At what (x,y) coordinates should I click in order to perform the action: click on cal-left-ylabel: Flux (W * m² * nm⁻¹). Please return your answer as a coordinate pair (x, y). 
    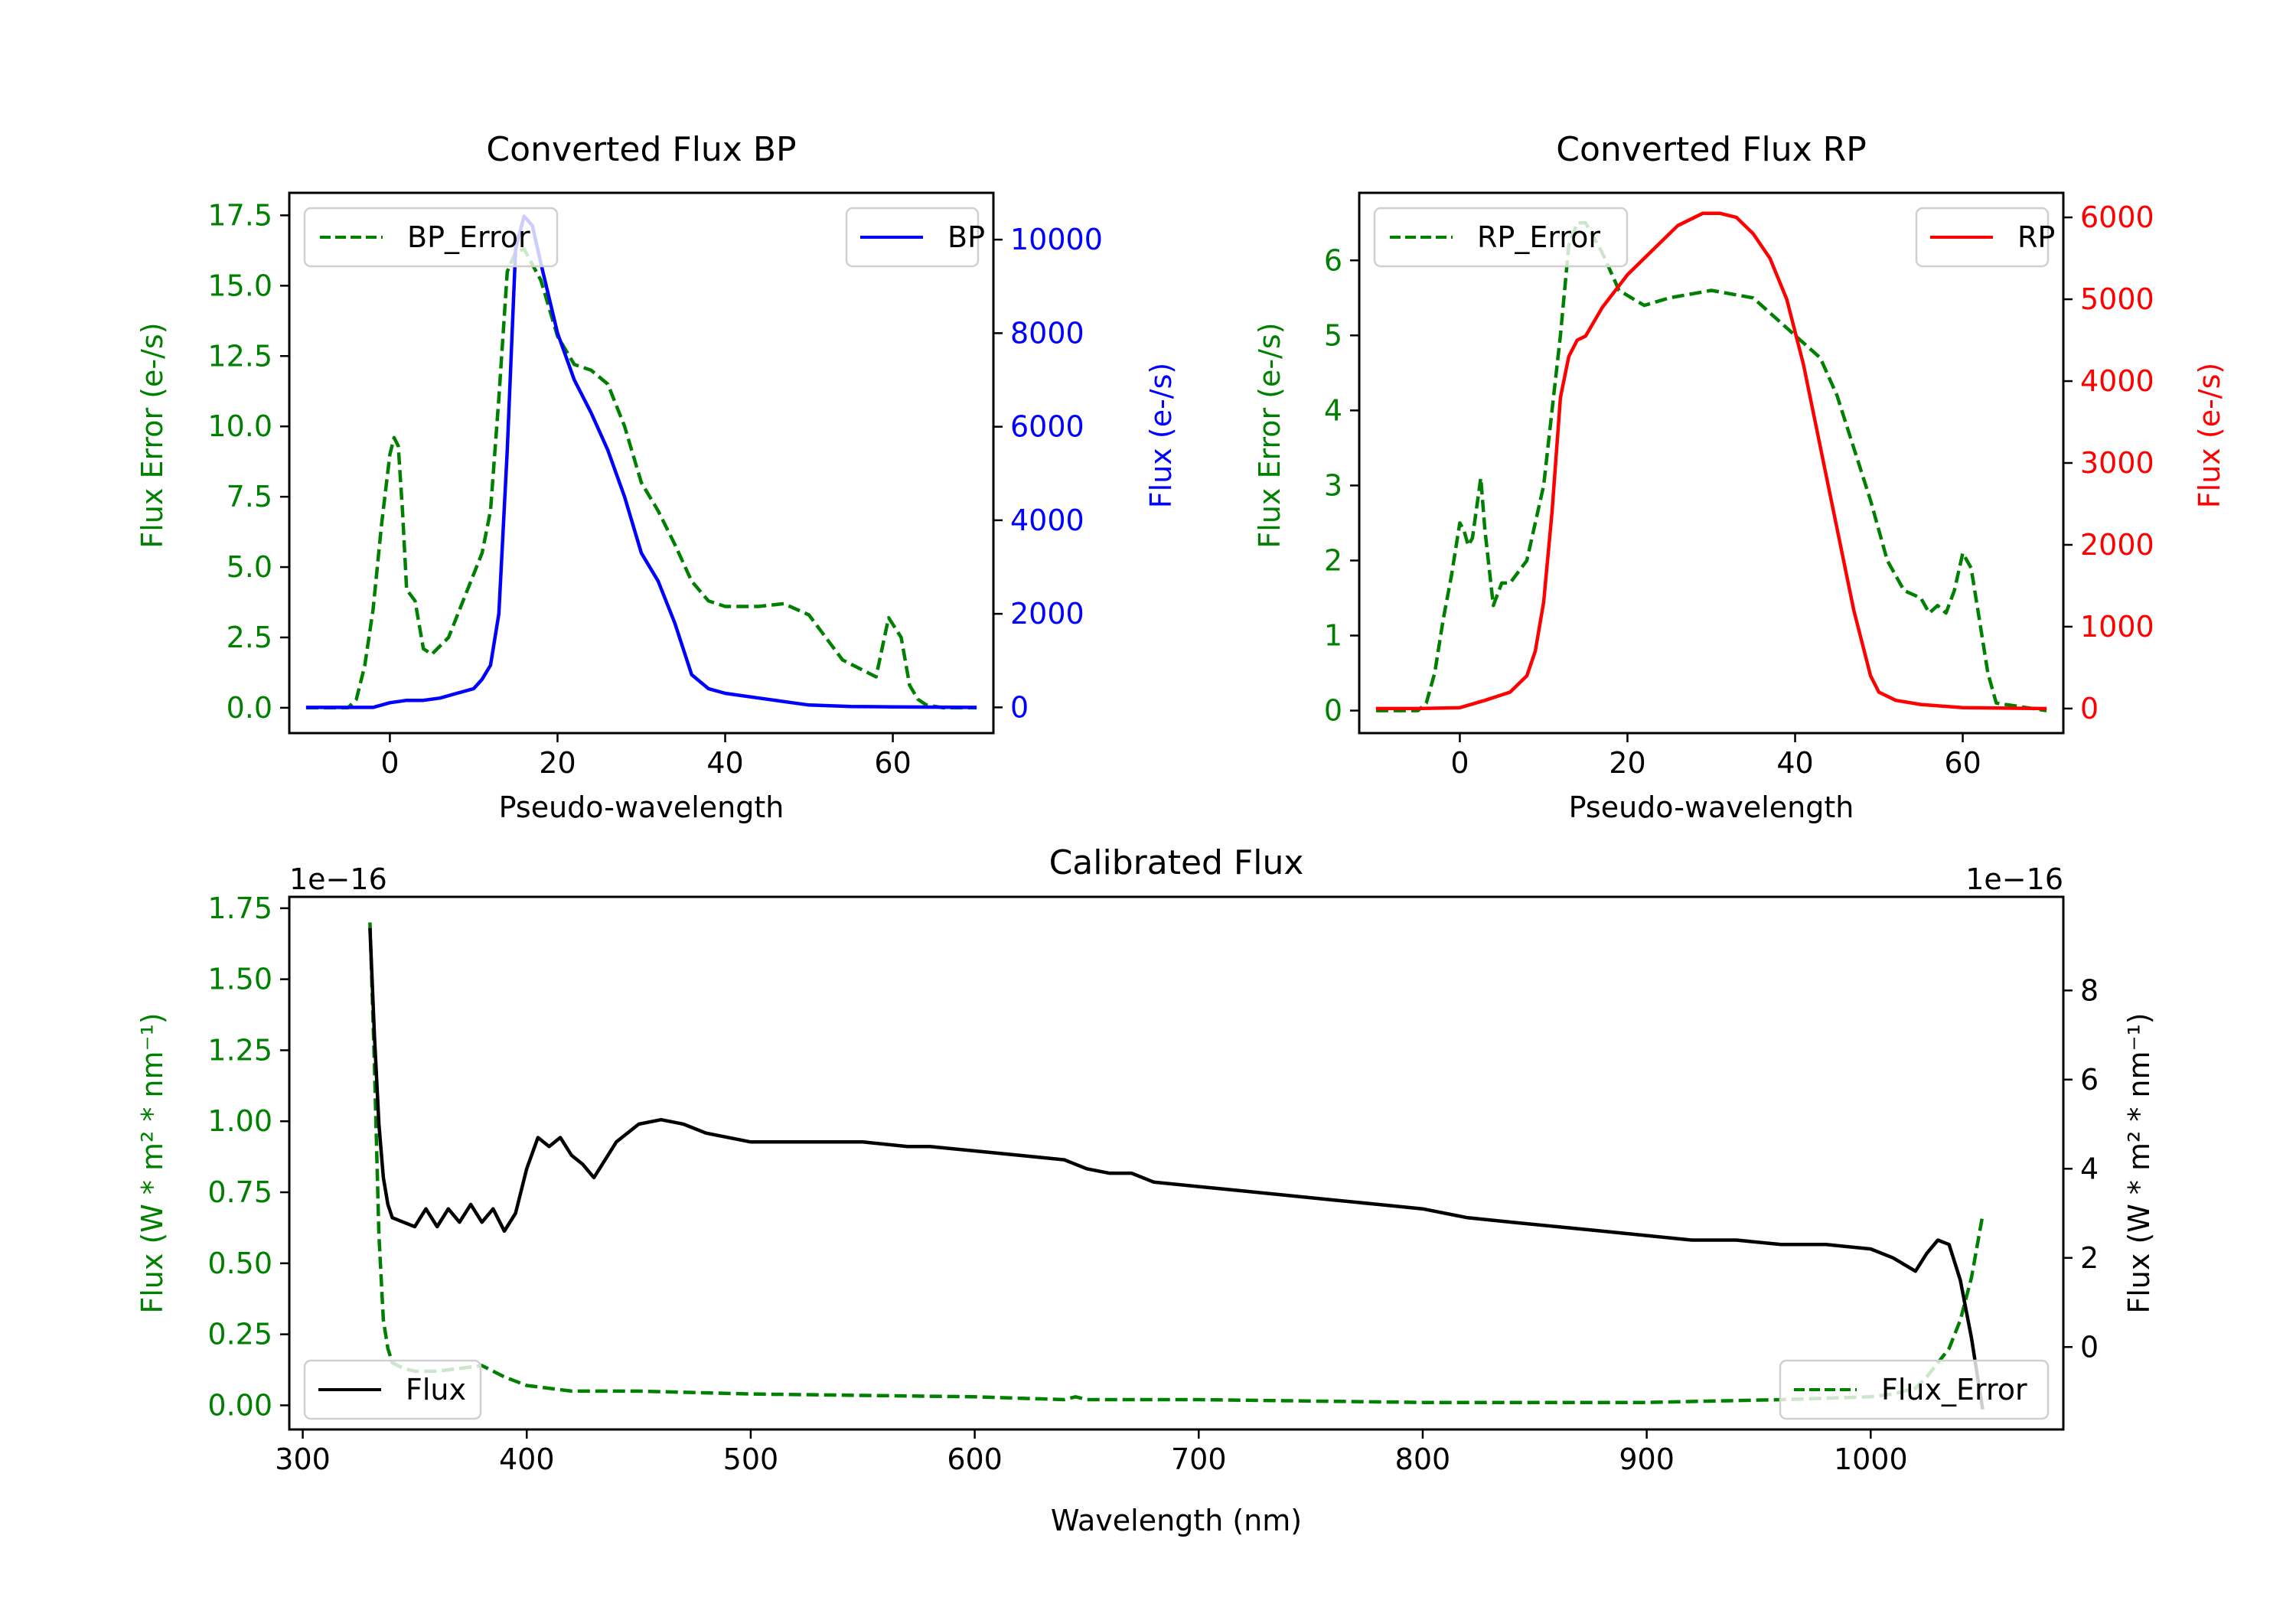
    Looking at the image, I should click on (152, 1162).